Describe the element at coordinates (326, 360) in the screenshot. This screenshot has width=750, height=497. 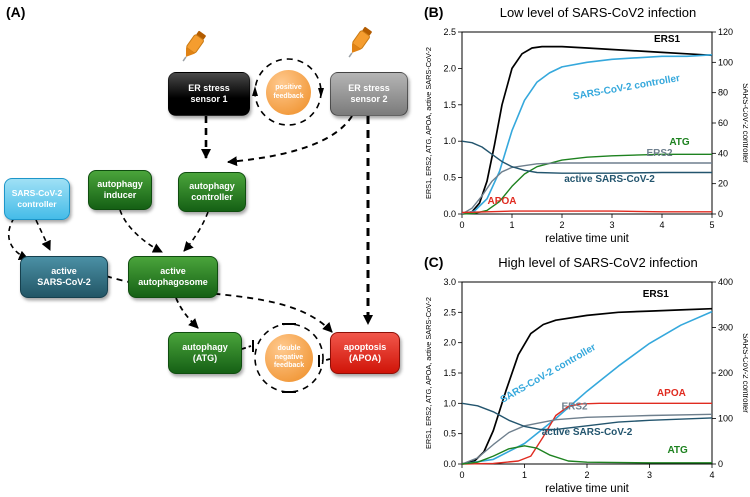
I see `inhibition-apoptosis-to-feedback` at that location.